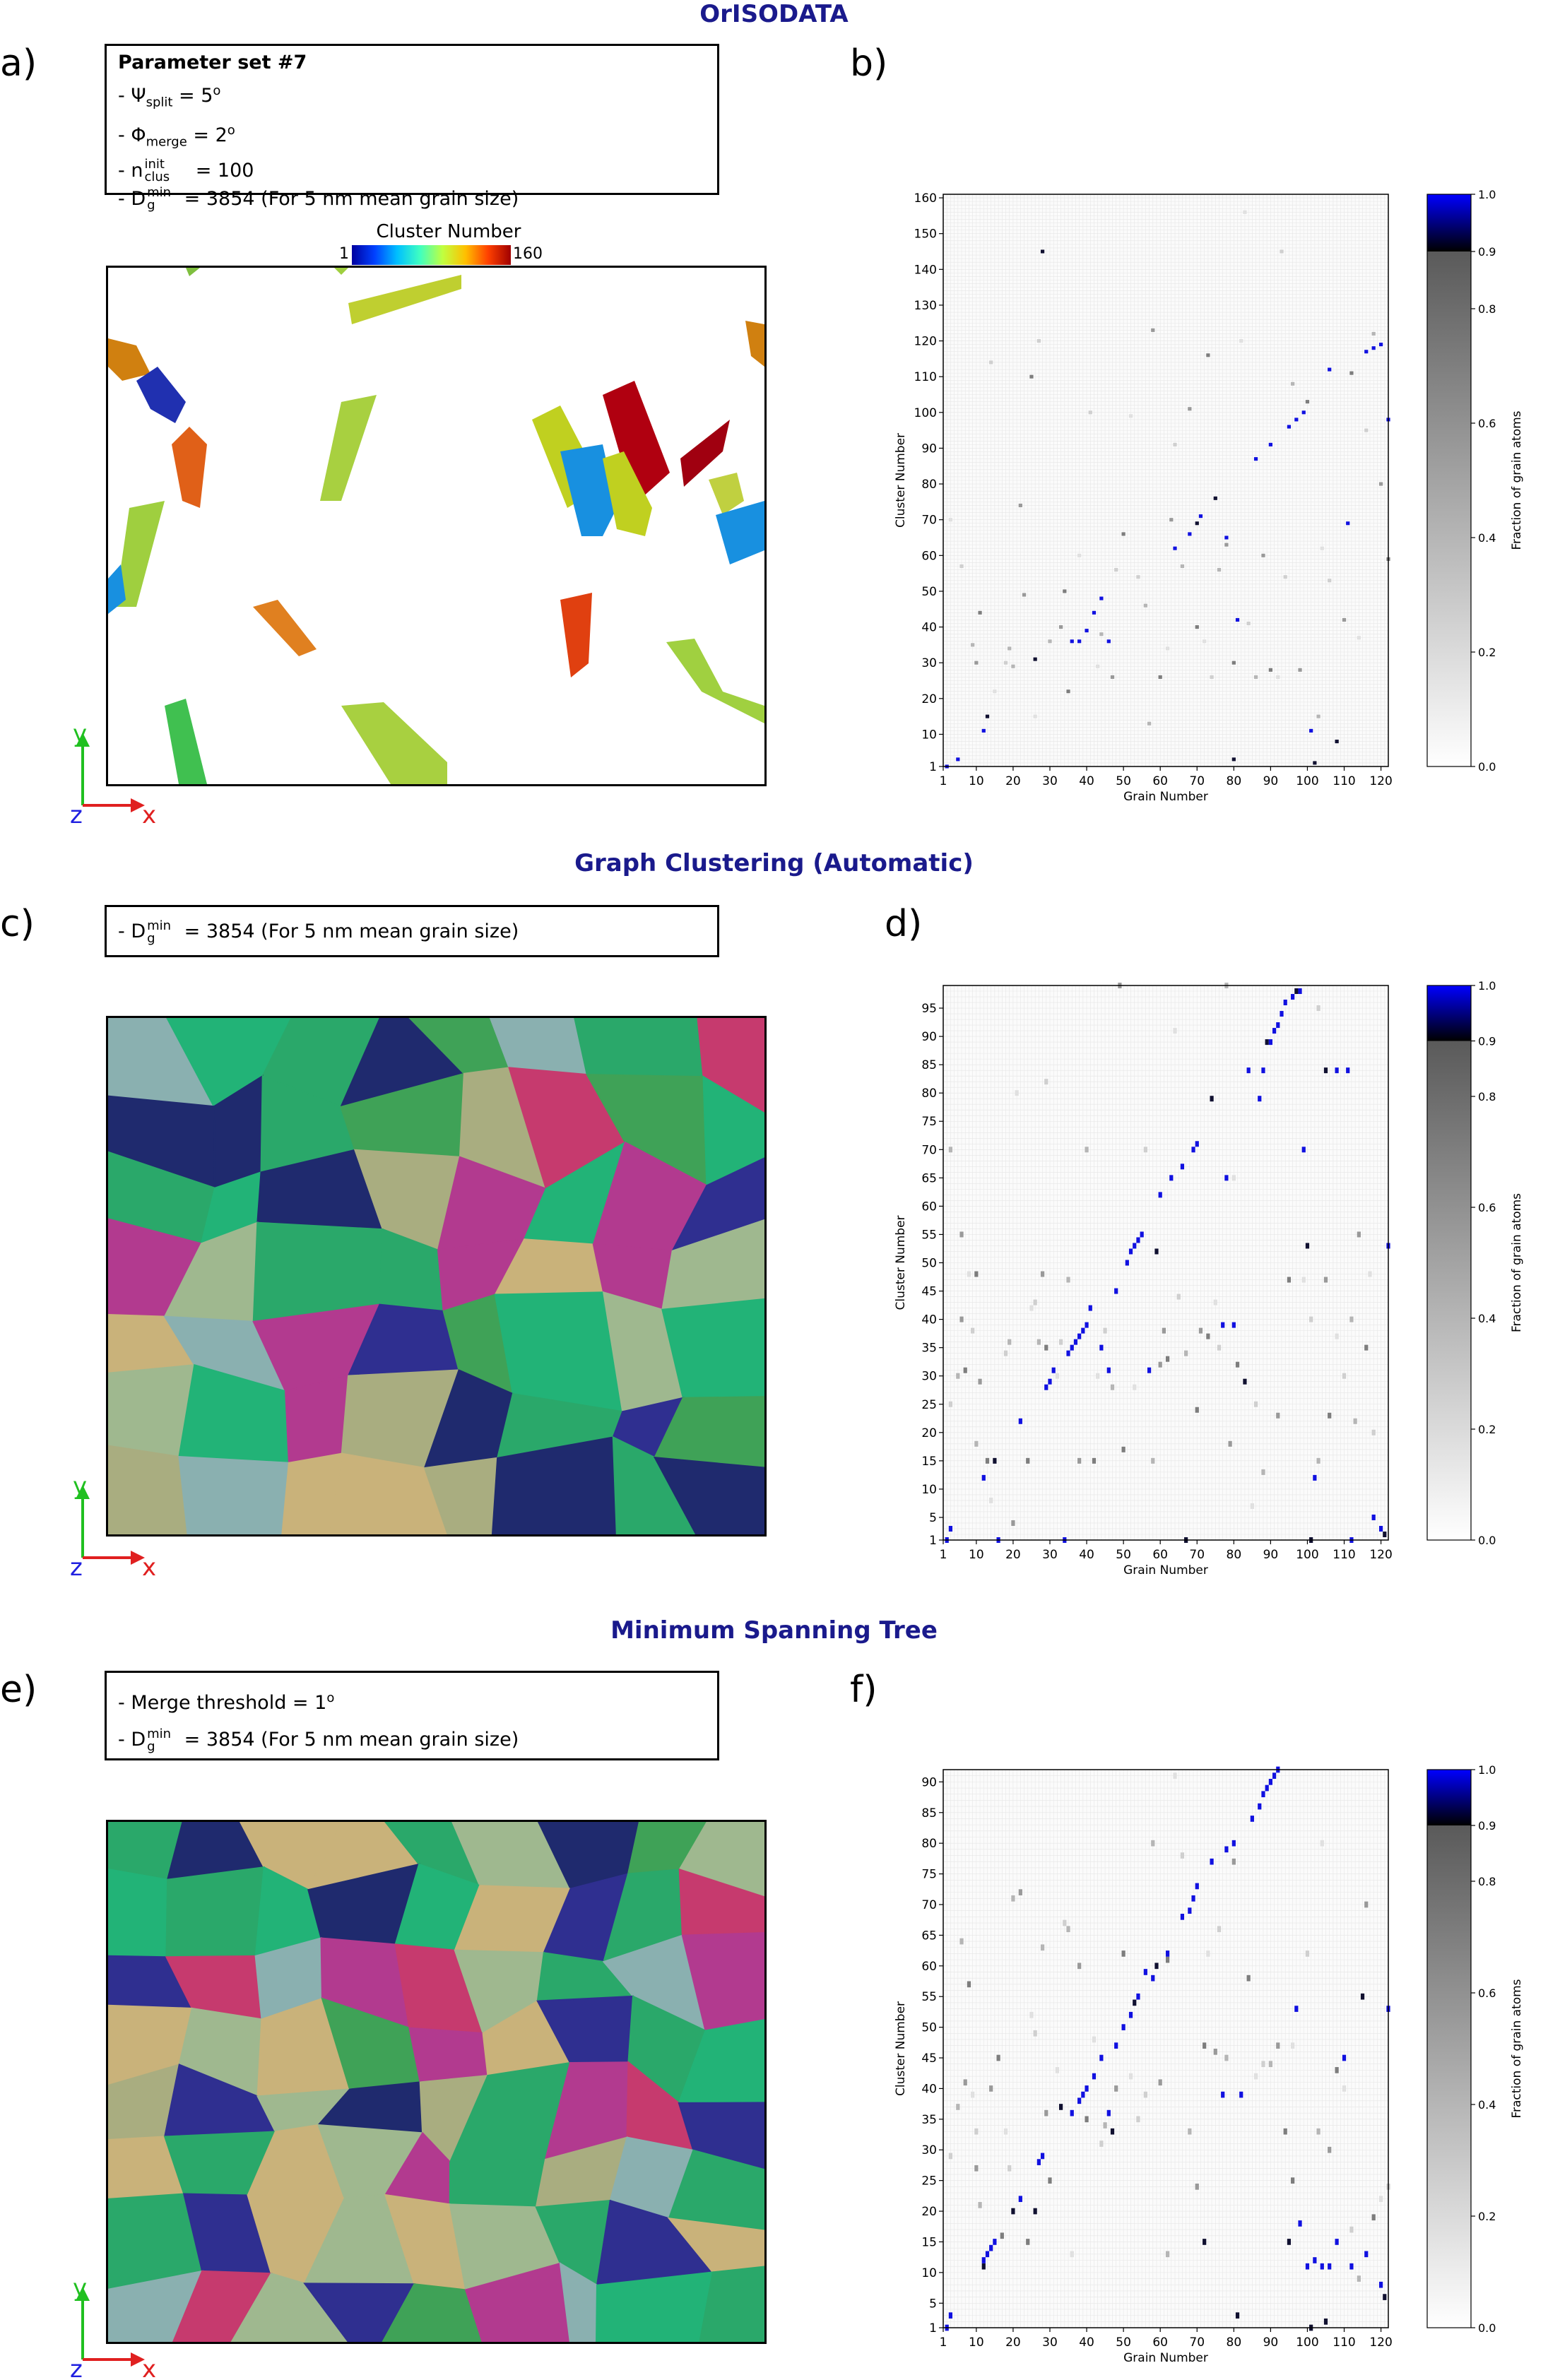  Describe the element at coordinates (774, 1631) in the screenshot. I see `section-title-mst: Minimum Spanning Tree` at that location.